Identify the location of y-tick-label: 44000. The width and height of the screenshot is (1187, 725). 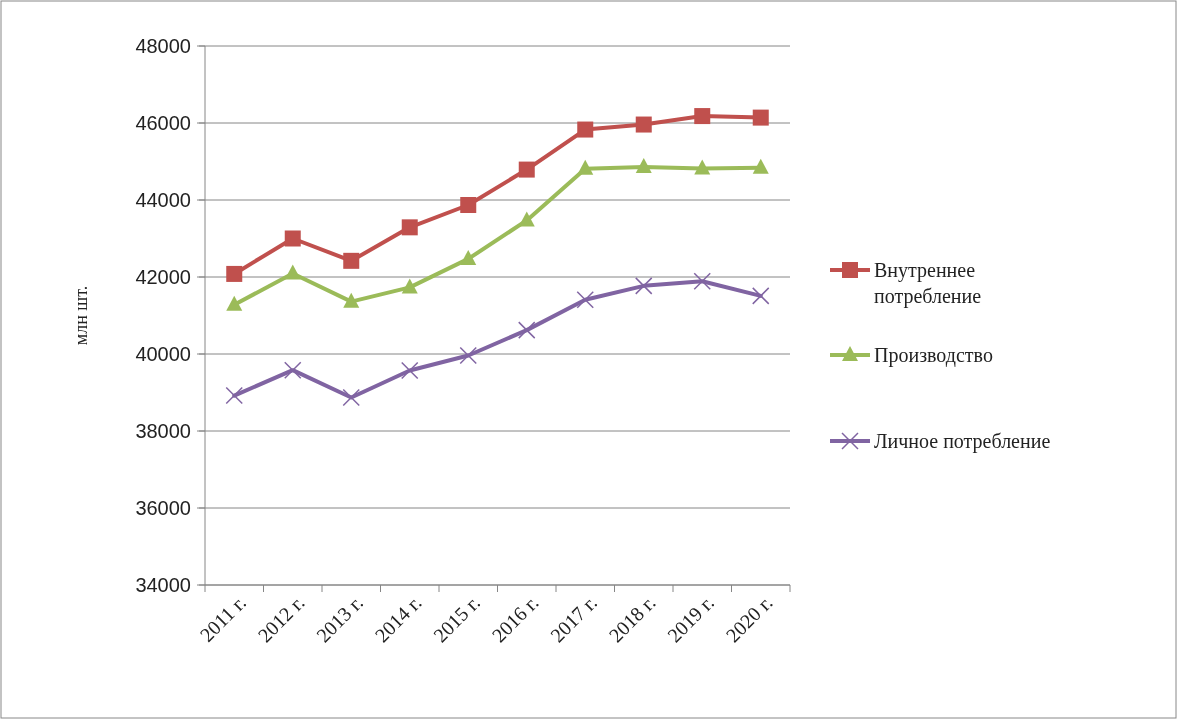
(163, 200).